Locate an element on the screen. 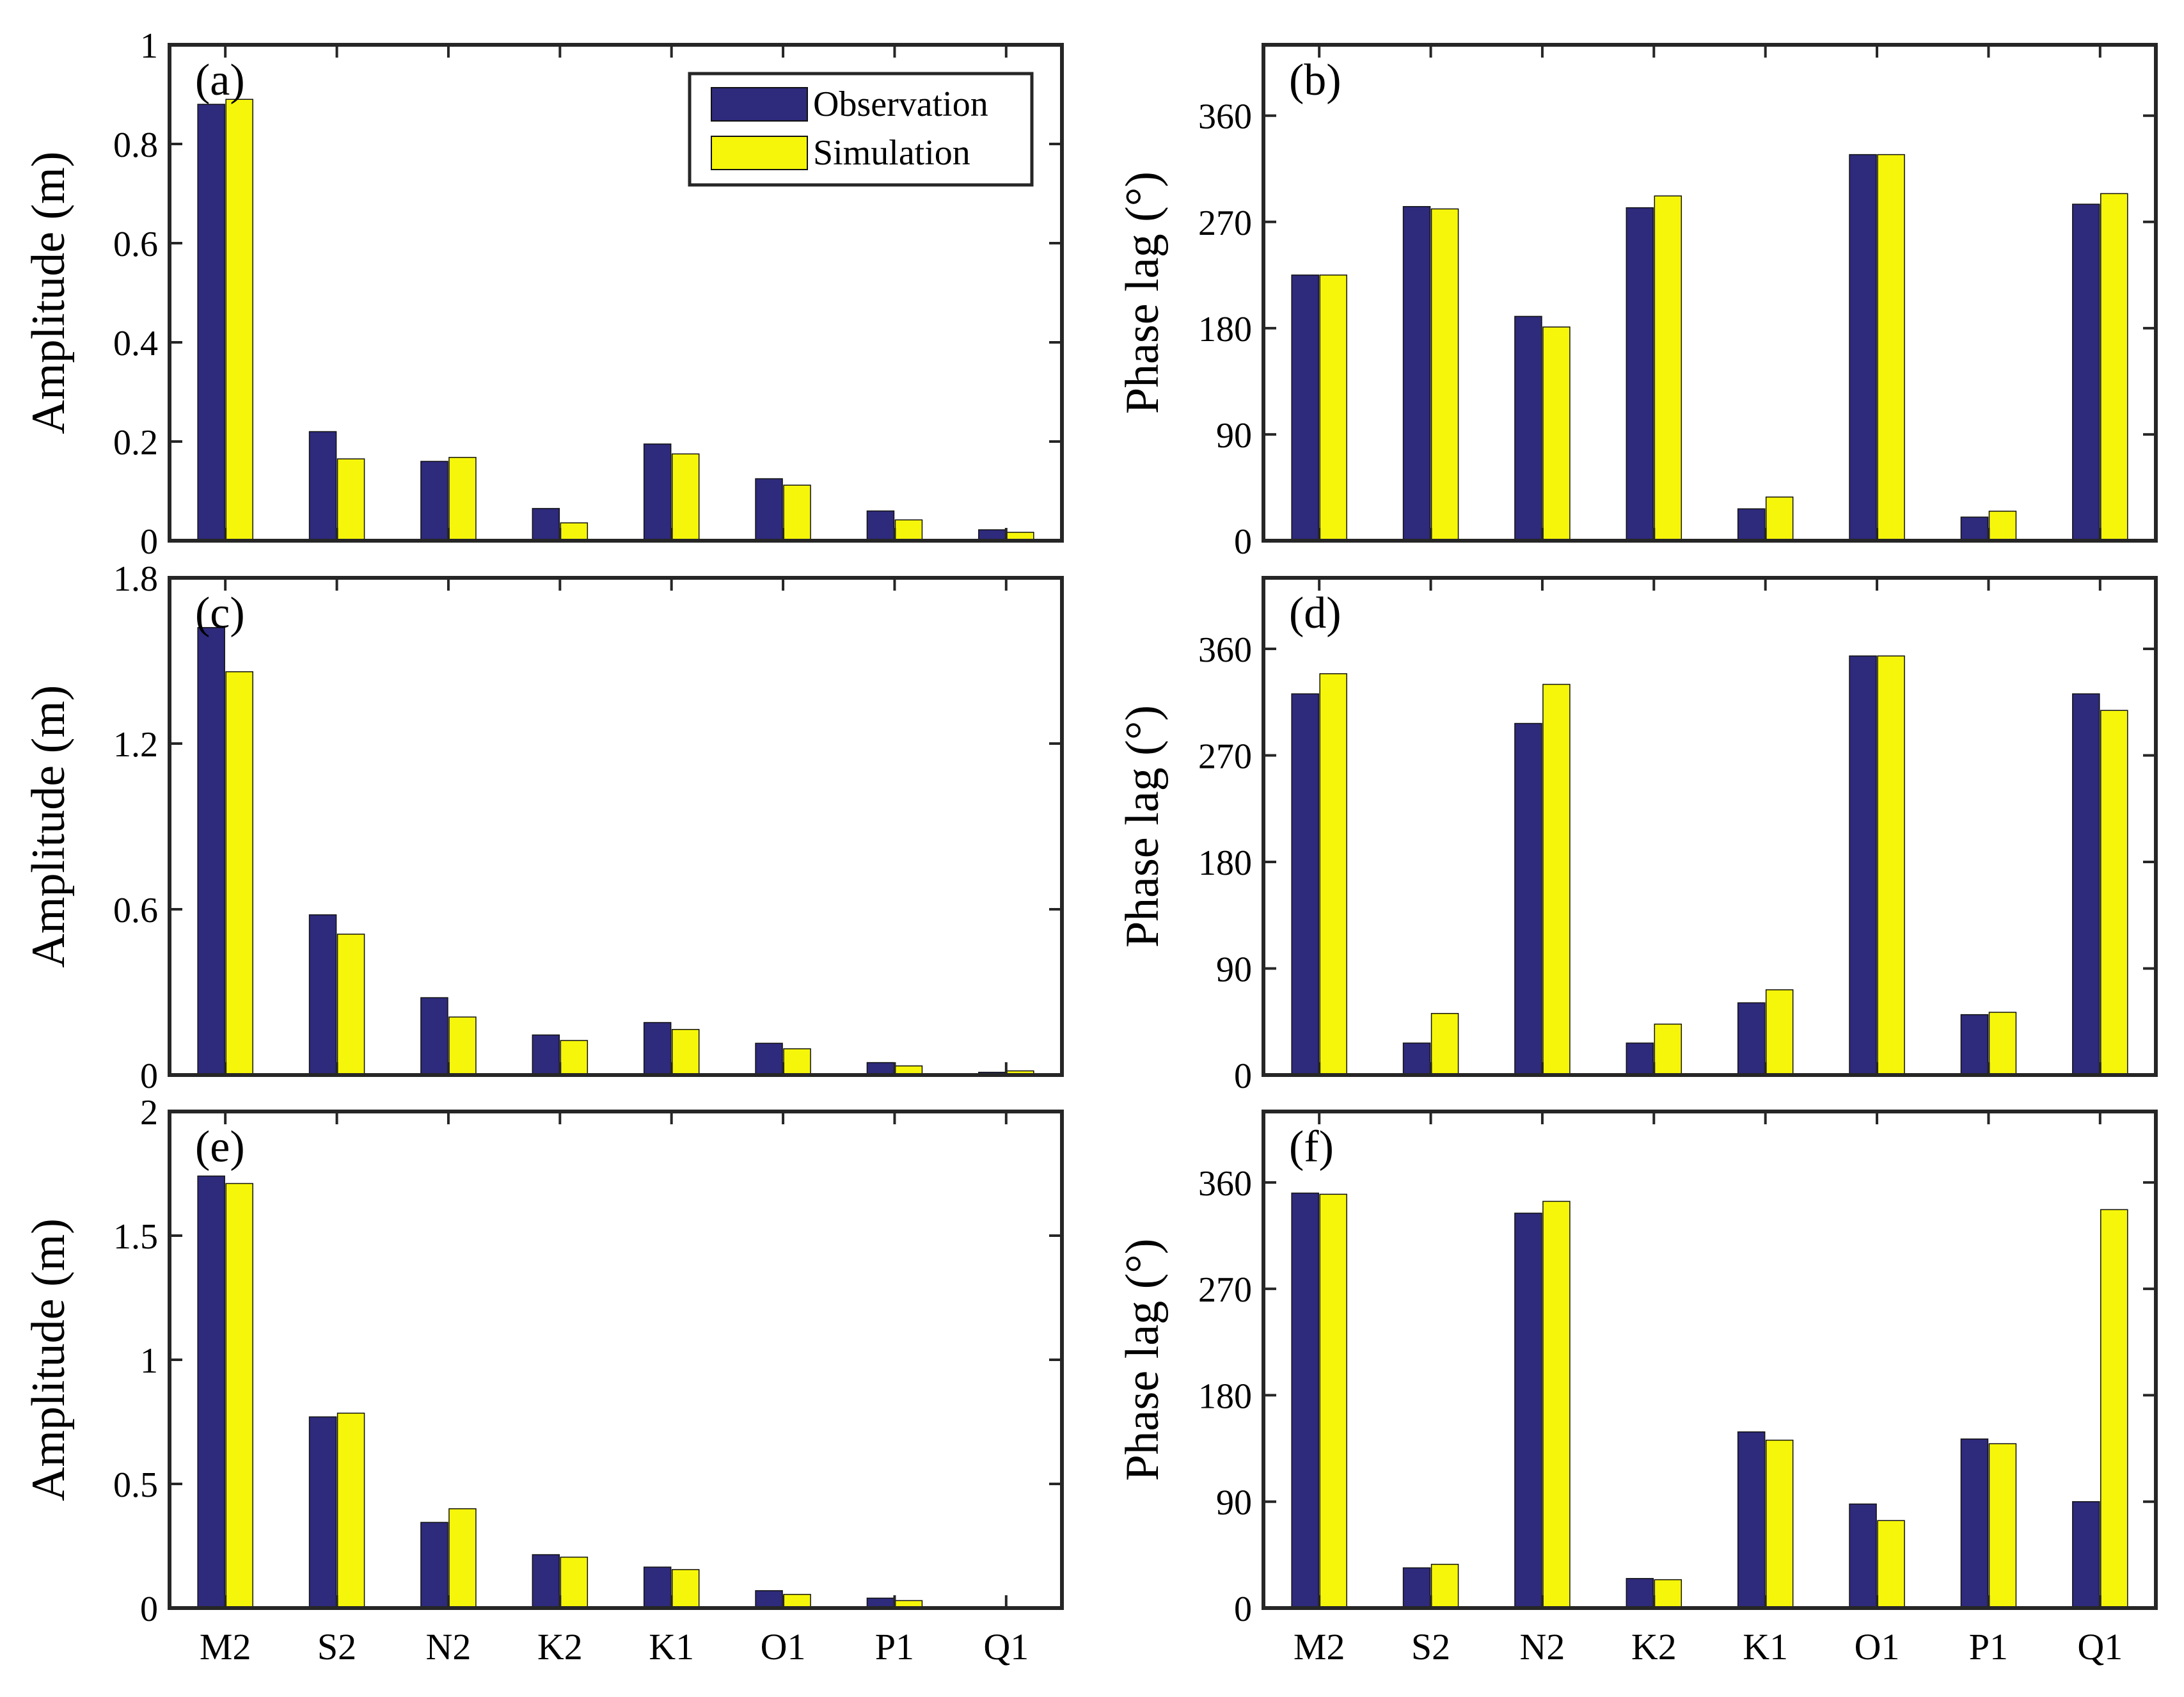  bar-b-observation-s2 is located at coordinates (1416, 373).